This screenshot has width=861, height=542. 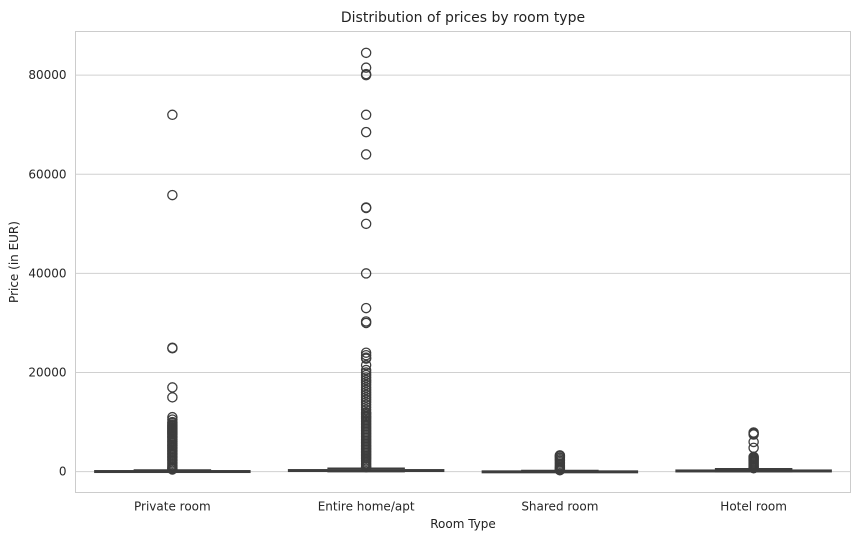 I want to click on y-tick-label: 60000, so click(x=47, y=174).